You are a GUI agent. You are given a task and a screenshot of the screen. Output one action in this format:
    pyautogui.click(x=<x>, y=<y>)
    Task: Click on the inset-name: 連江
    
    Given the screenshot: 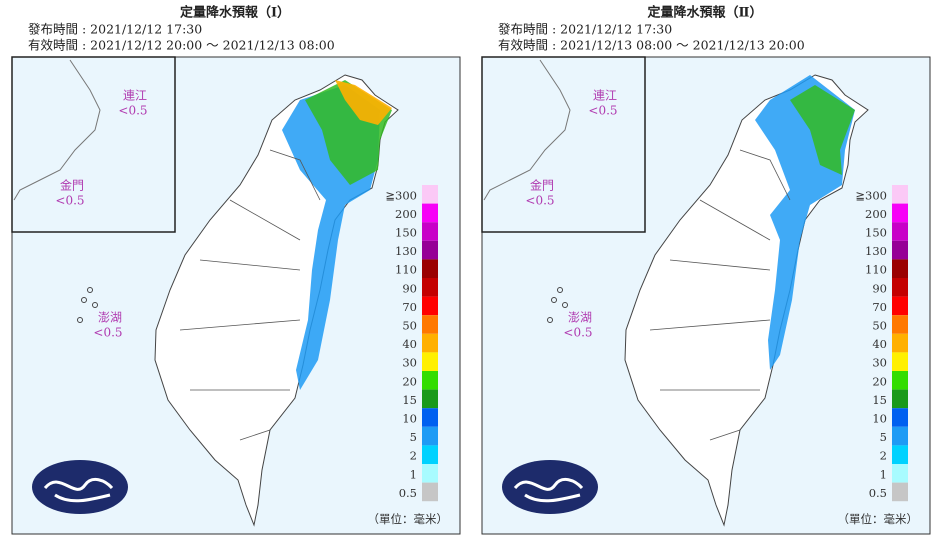 What is the action you would take?
    pyautogui.click(x=135, y=96)
    